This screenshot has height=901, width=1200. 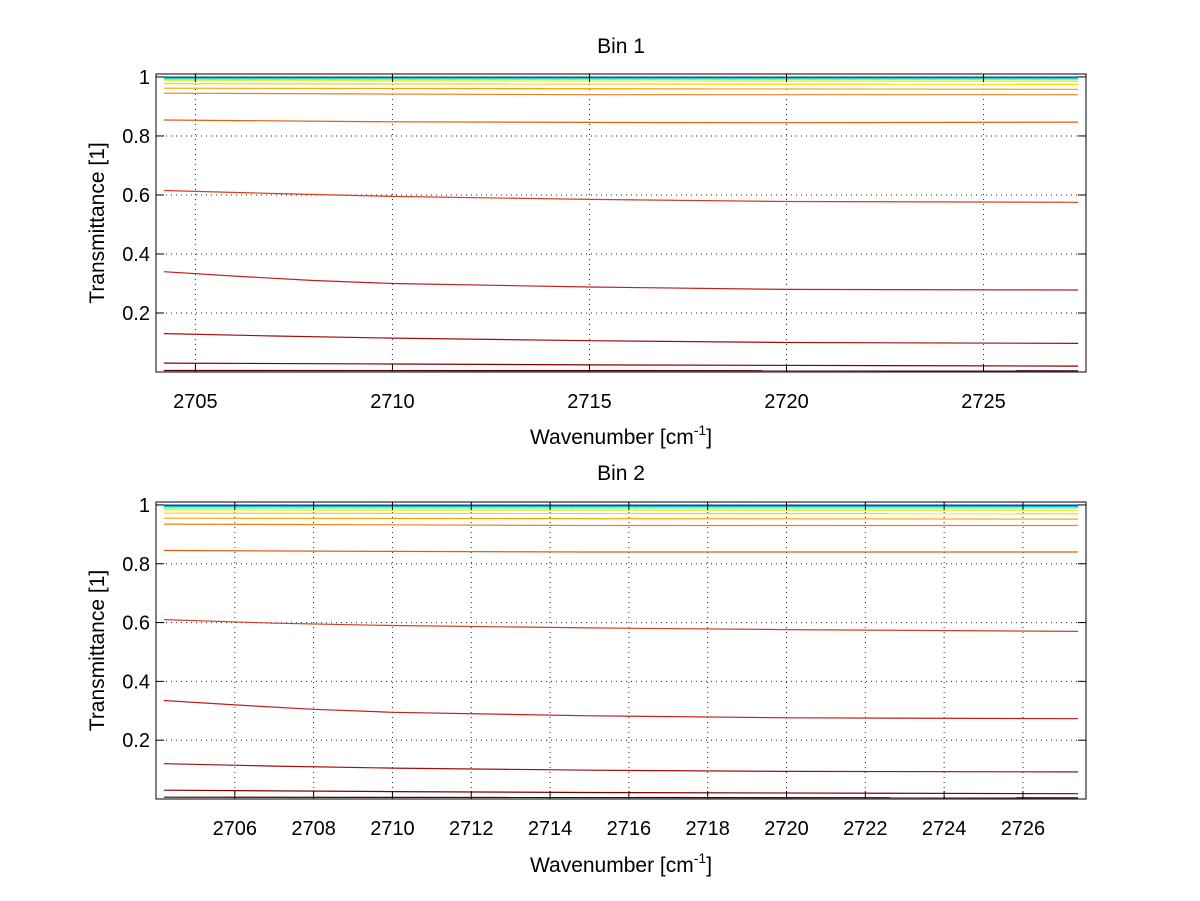 I want to click on x-tick-label: 2724, so click(x=944, y=829).